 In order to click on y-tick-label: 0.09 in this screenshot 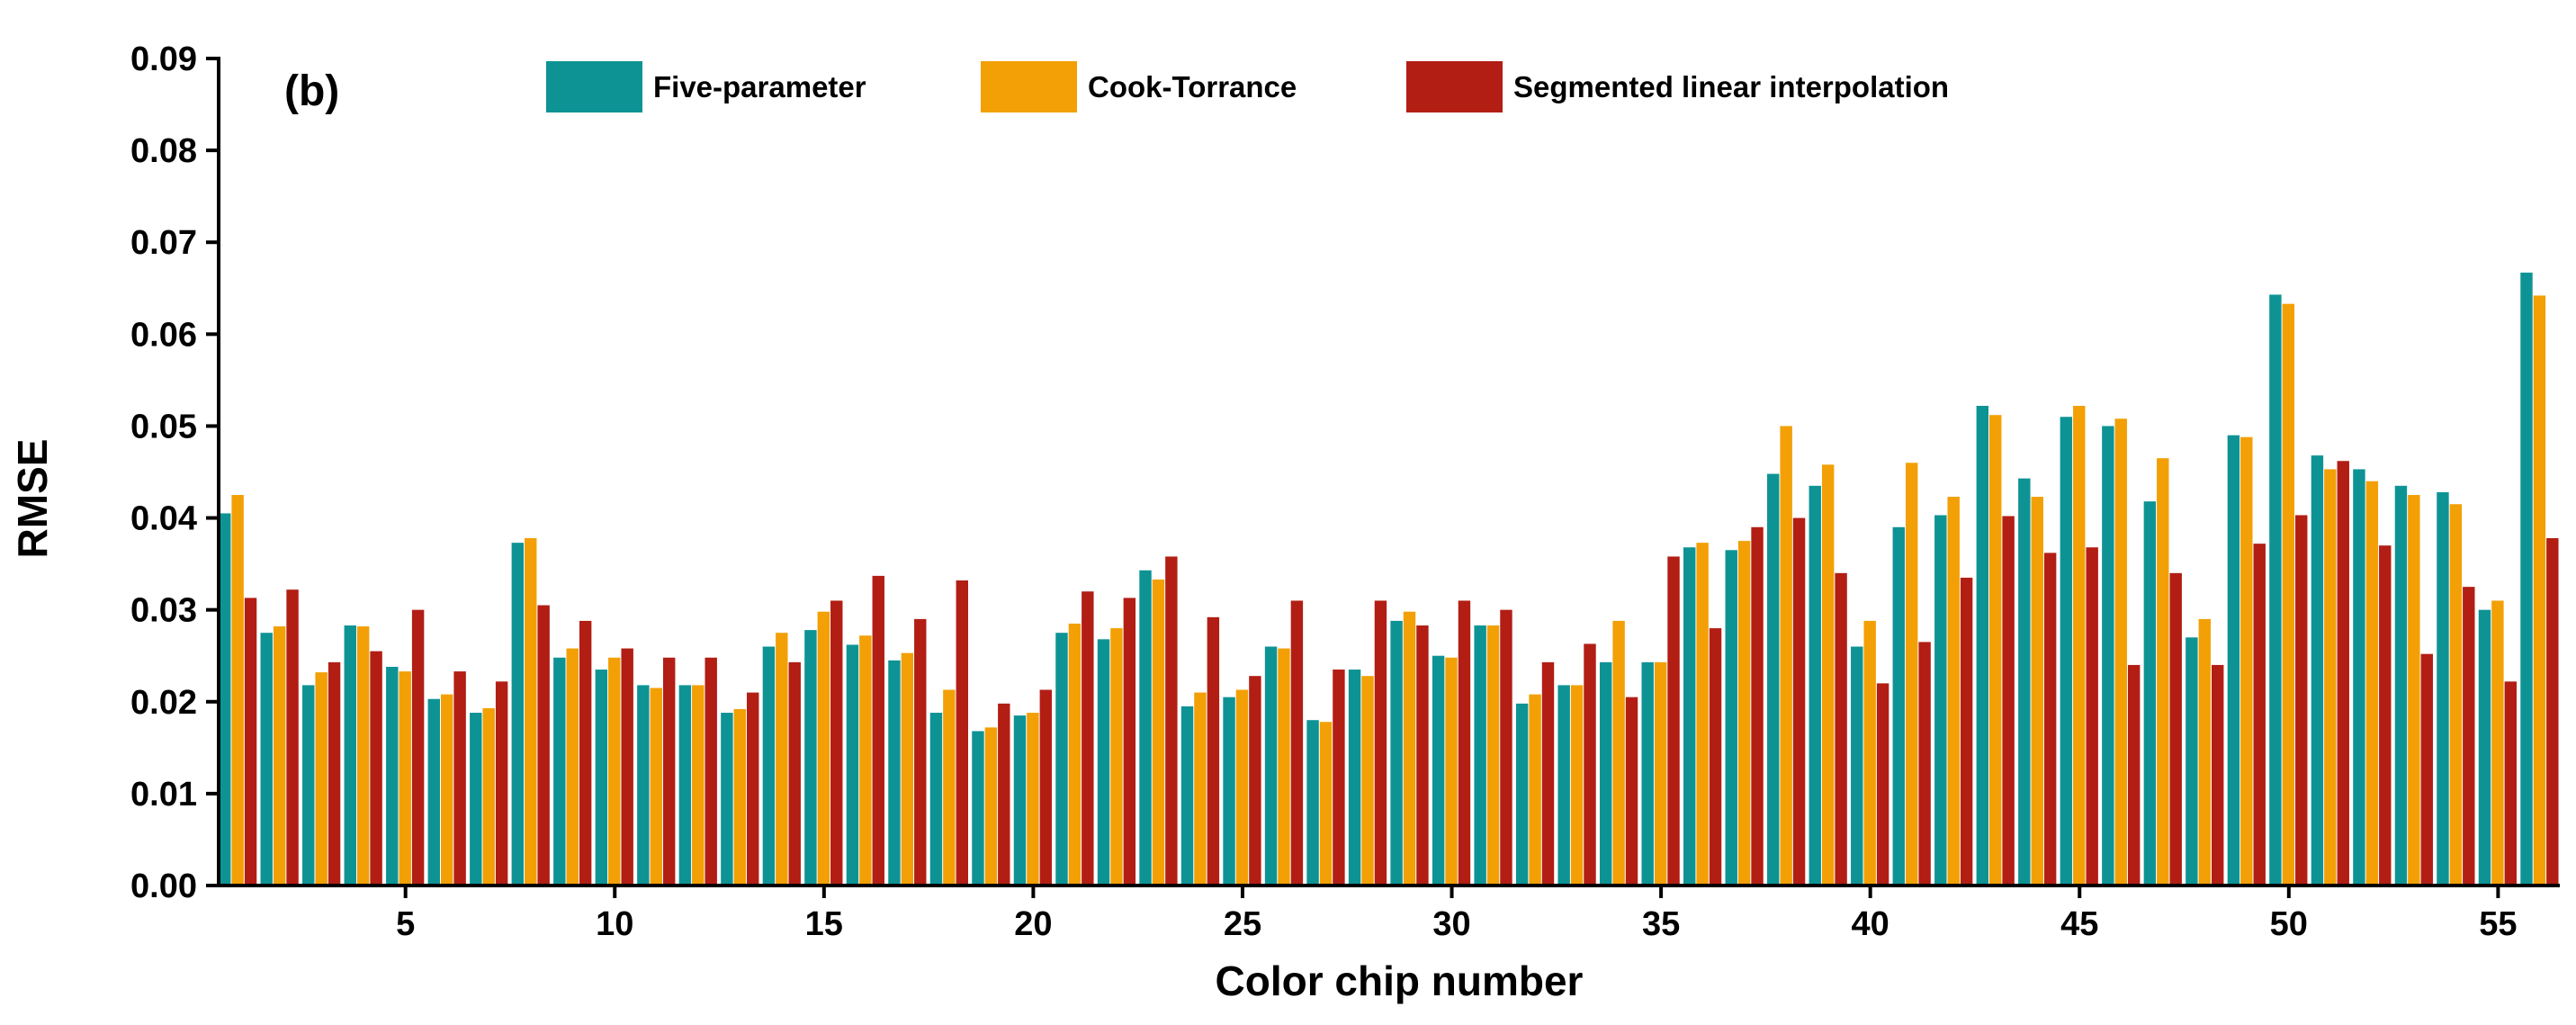, I will do `click(163, 59)`.